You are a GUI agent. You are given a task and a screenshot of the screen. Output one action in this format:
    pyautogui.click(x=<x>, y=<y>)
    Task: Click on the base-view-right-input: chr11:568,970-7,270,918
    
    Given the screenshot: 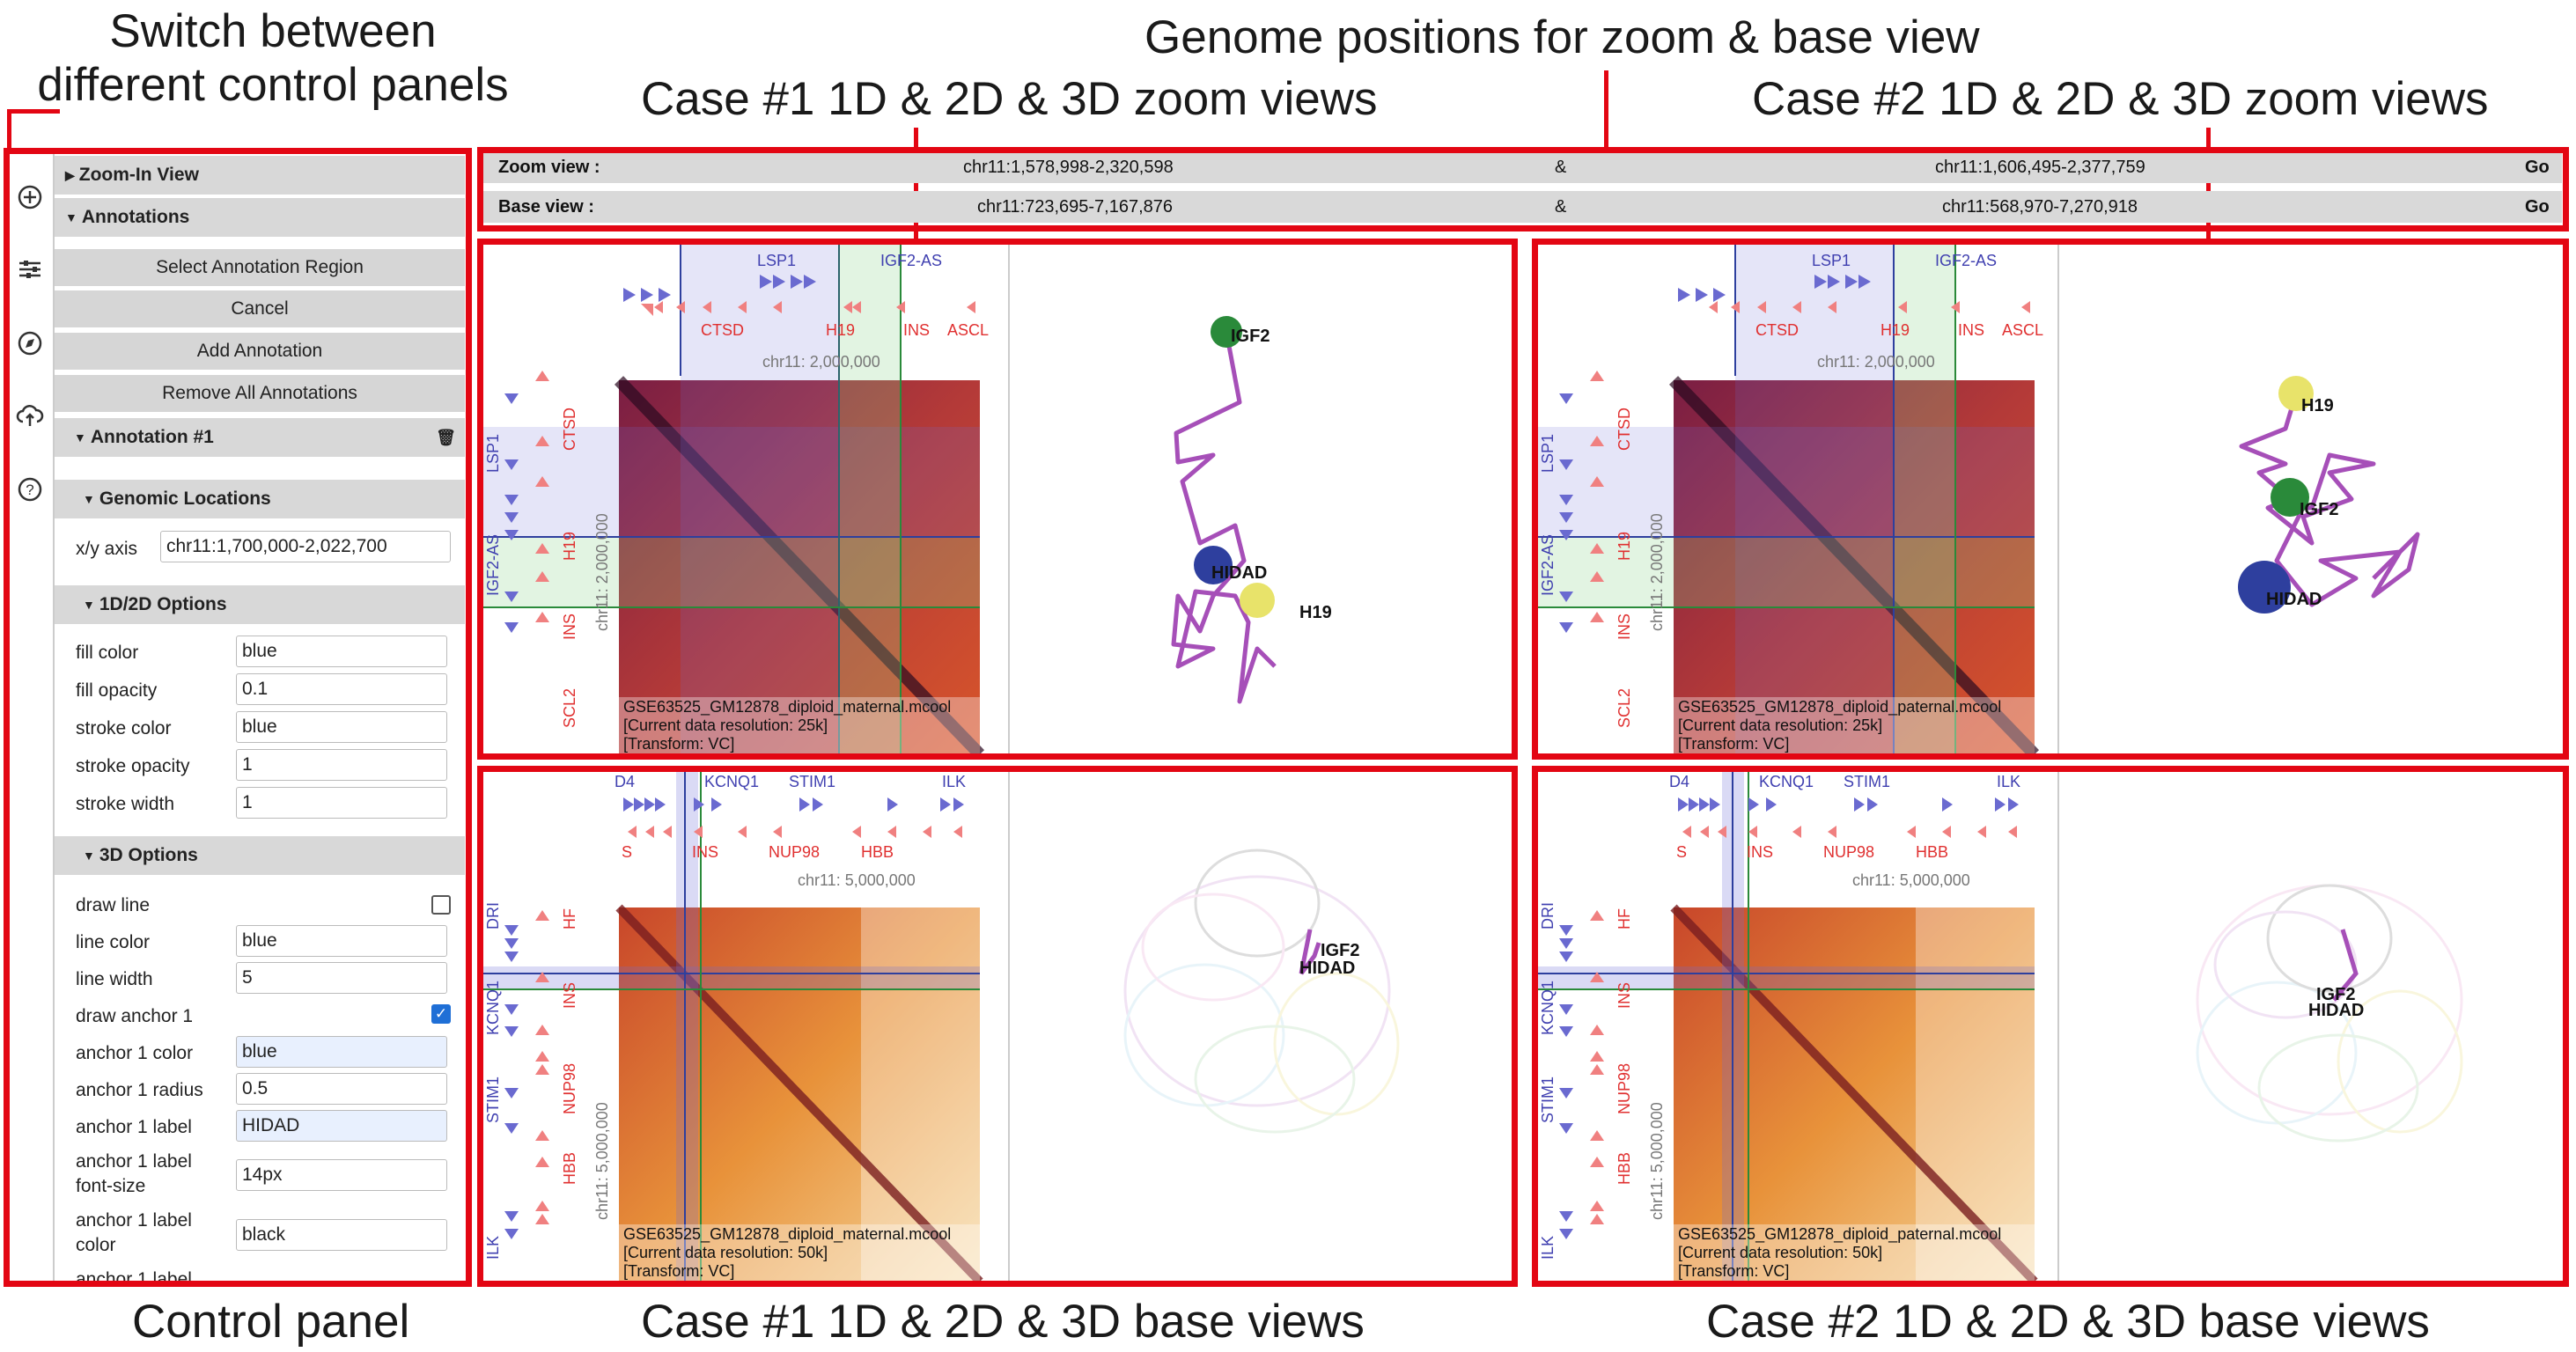 What is the action you would take?
    pyautogui.click(x=2040, y=207)
    